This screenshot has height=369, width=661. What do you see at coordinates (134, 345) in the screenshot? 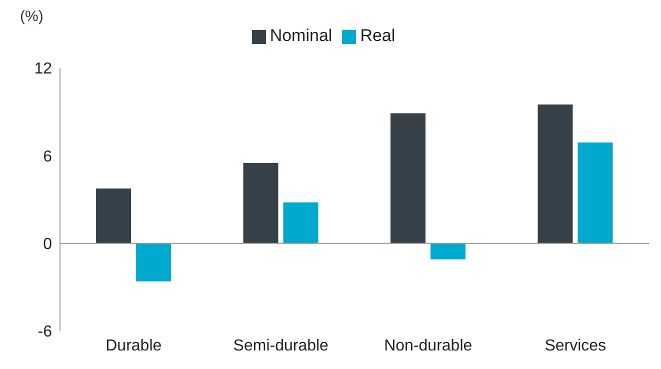
I see `x-tick-label: Durable` at bounding box center [134, 345].